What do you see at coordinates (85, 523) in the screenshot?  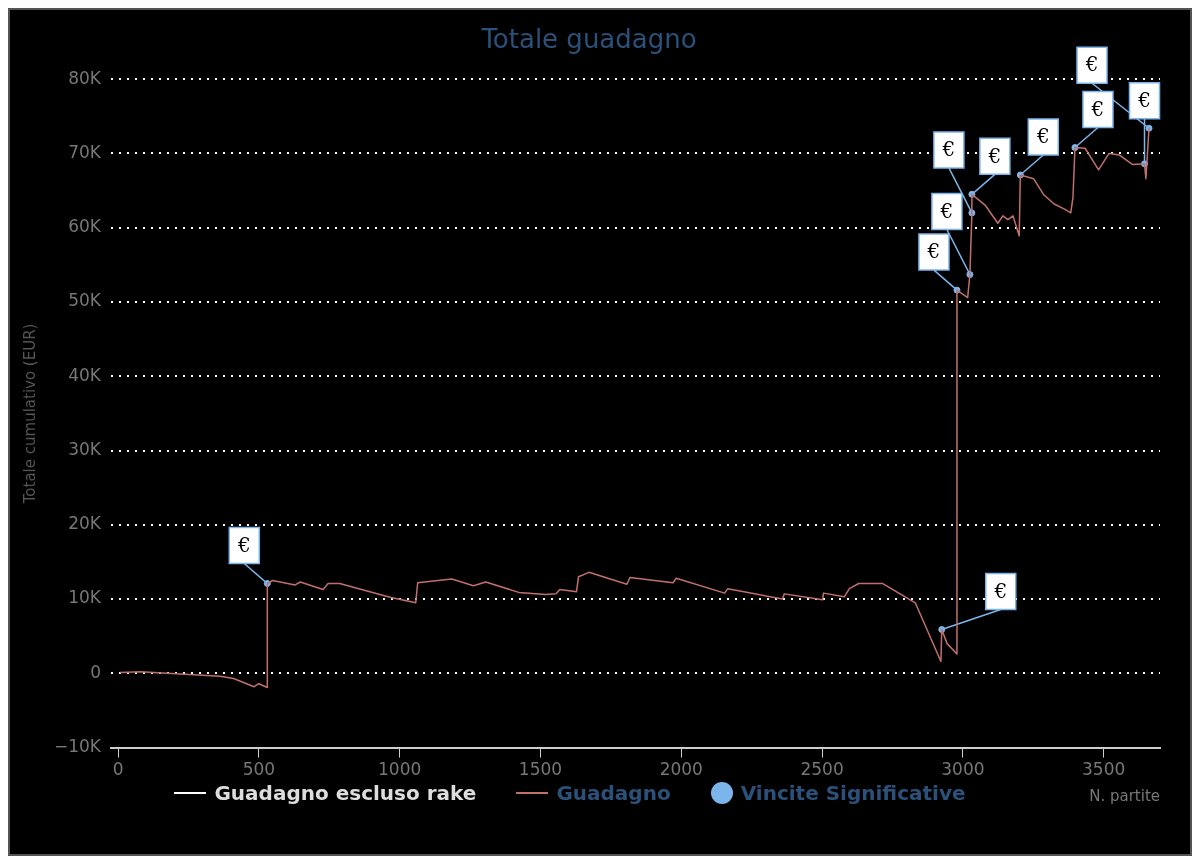 I see `y-tick-label: 20K` at bounding box center [85, 523].